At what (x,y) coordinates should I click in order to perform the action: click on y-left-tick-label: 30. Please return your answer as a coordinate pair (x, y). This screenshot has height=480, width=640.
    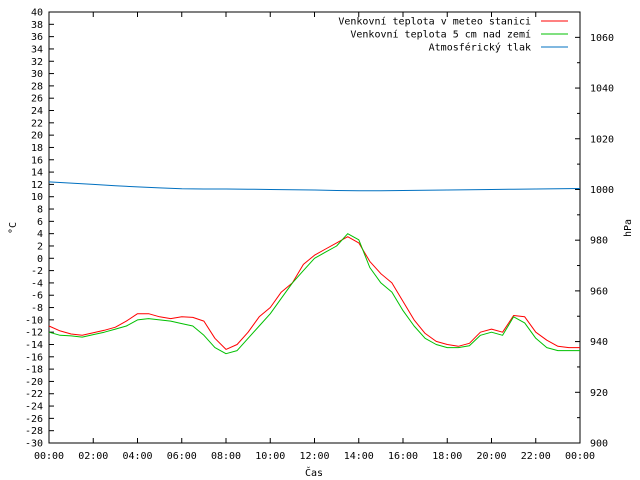
    Looking at the image, I should click on (37, 74).